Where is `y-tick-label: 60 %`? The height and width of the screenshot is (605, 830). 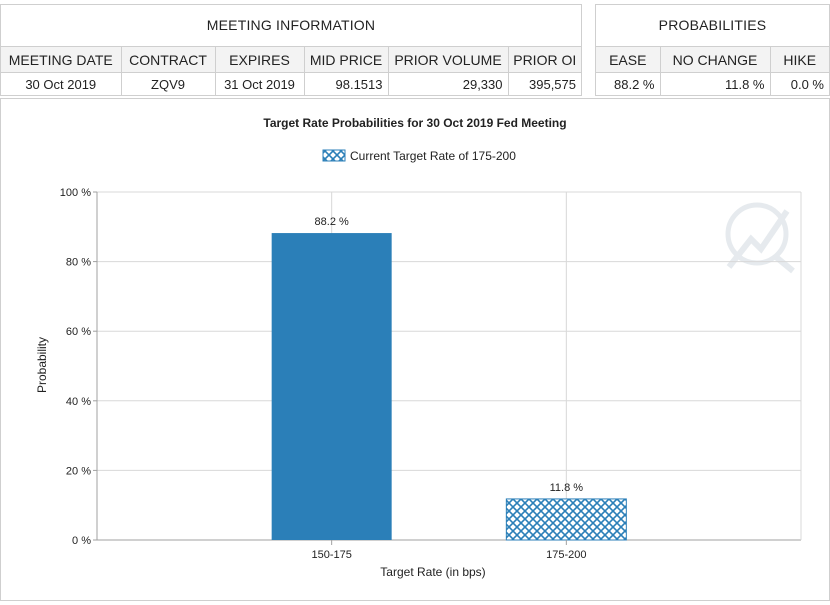
y-tick-label: 60 % is located at coordinates (78, 332).